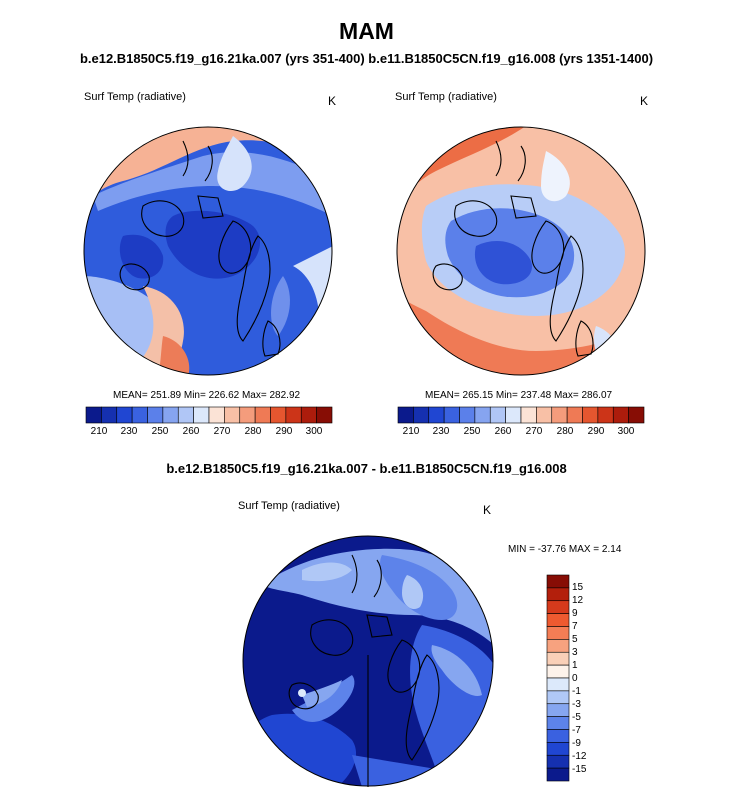  I want to click on difference-colorbar-tick: -15, so click(579, 769).